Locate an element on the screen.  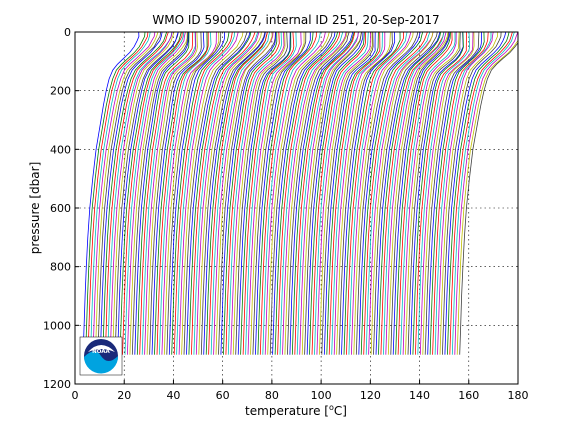
x-tick-label: 80 is located at coordinates (272, 395).